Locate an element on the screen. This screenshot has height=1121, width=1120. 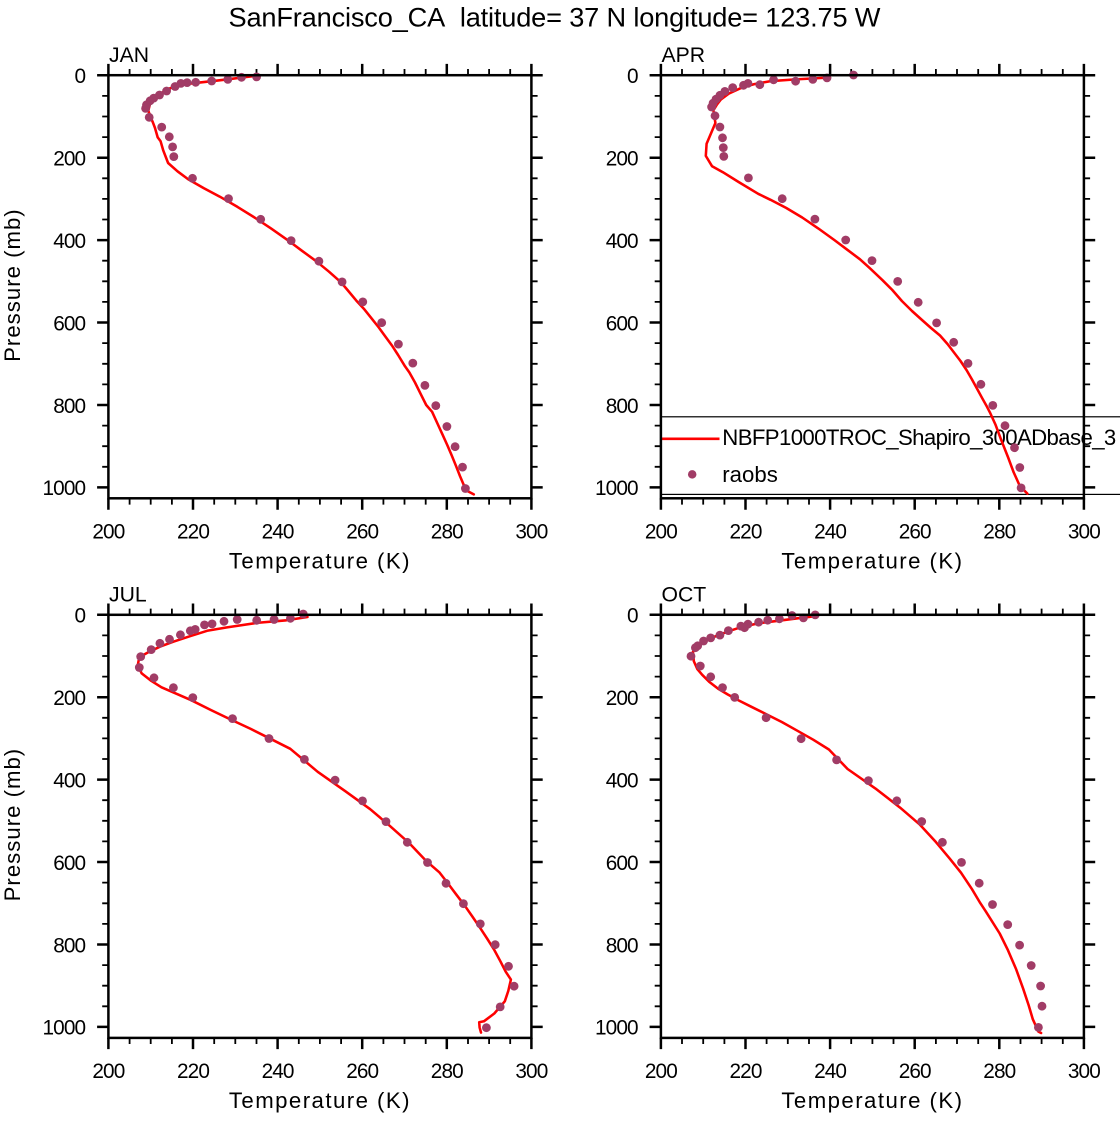
svg-text: OCT is located at coordinates (684, 595).